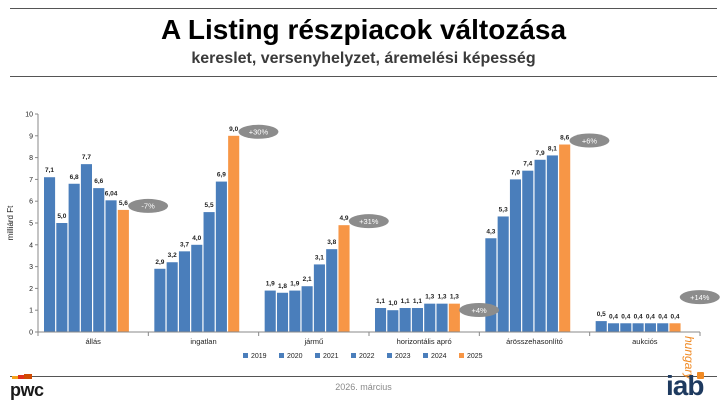 The width and height of the screenshot is (727, 409). What do you see at coordinates (439, 356) in the screenshot?
I see `legend-label: 2024` at bounding box center [439, 356].